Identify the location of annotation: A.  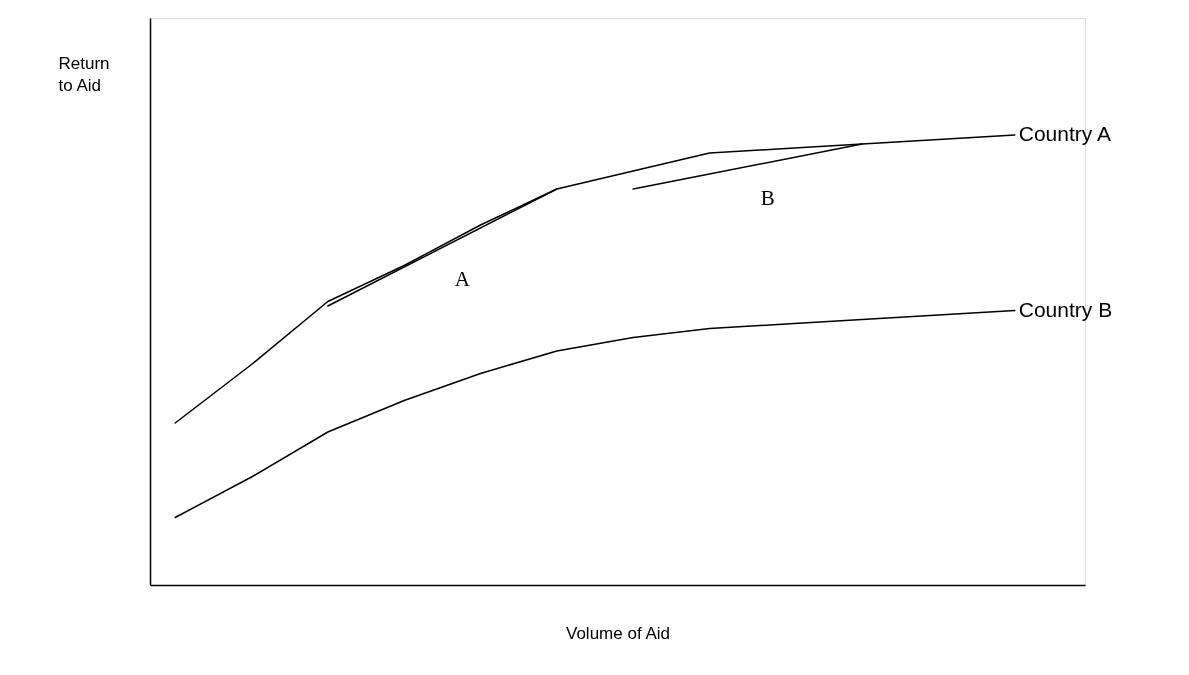
(462, 278).